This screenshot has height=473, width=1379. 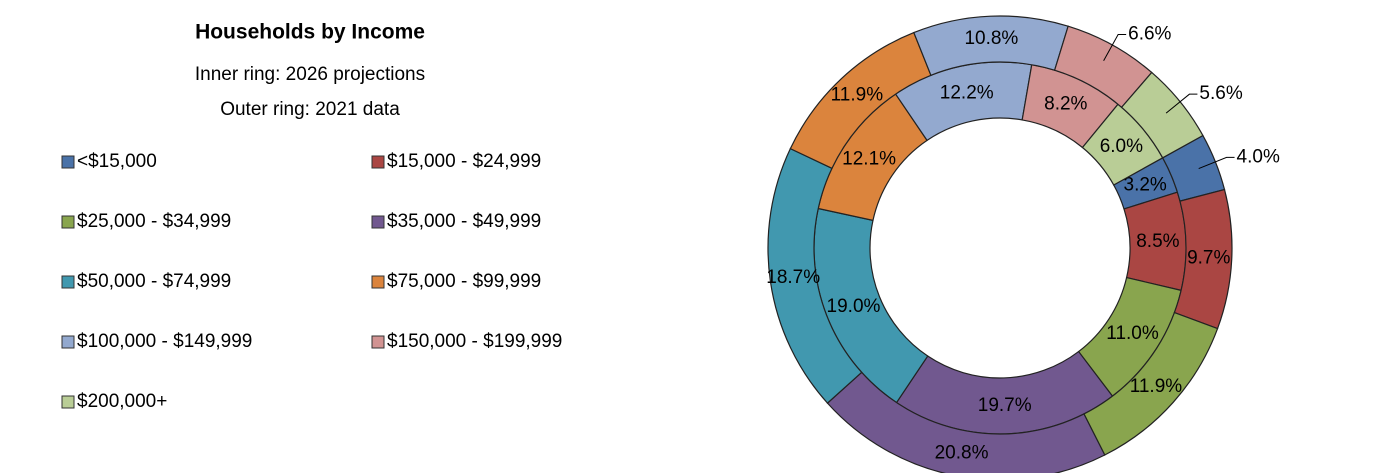 What do you see at coordinates (1208, 257) in the screenshot?
I see `data-label: 9.7%` at bounding box center [1208, 257].